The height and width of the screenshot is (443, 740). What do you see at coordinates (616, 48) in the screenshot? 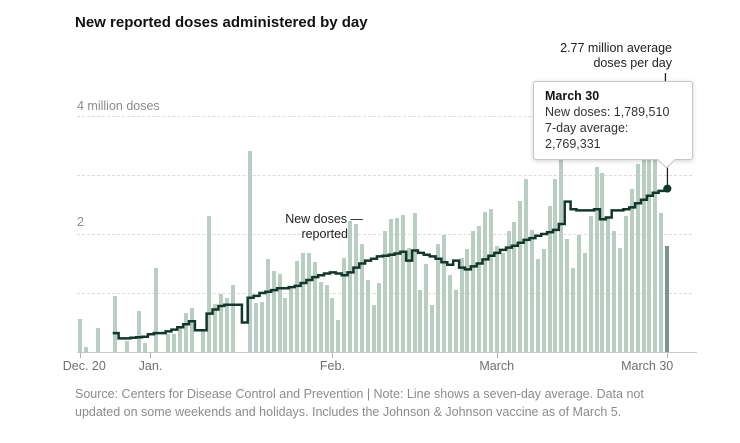
I see `annotation-average-line1: 2.77 million average` at bounding box center [616, 48].